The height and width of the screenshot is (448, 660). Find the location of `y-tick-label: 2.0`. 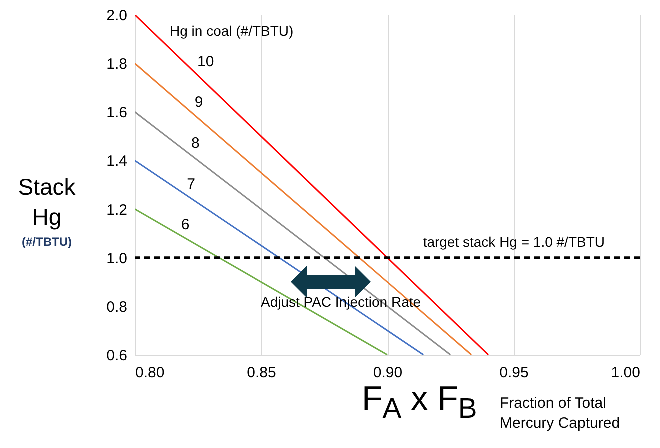

y-tick-label: 2.0 is located at coordinates (117, 16).